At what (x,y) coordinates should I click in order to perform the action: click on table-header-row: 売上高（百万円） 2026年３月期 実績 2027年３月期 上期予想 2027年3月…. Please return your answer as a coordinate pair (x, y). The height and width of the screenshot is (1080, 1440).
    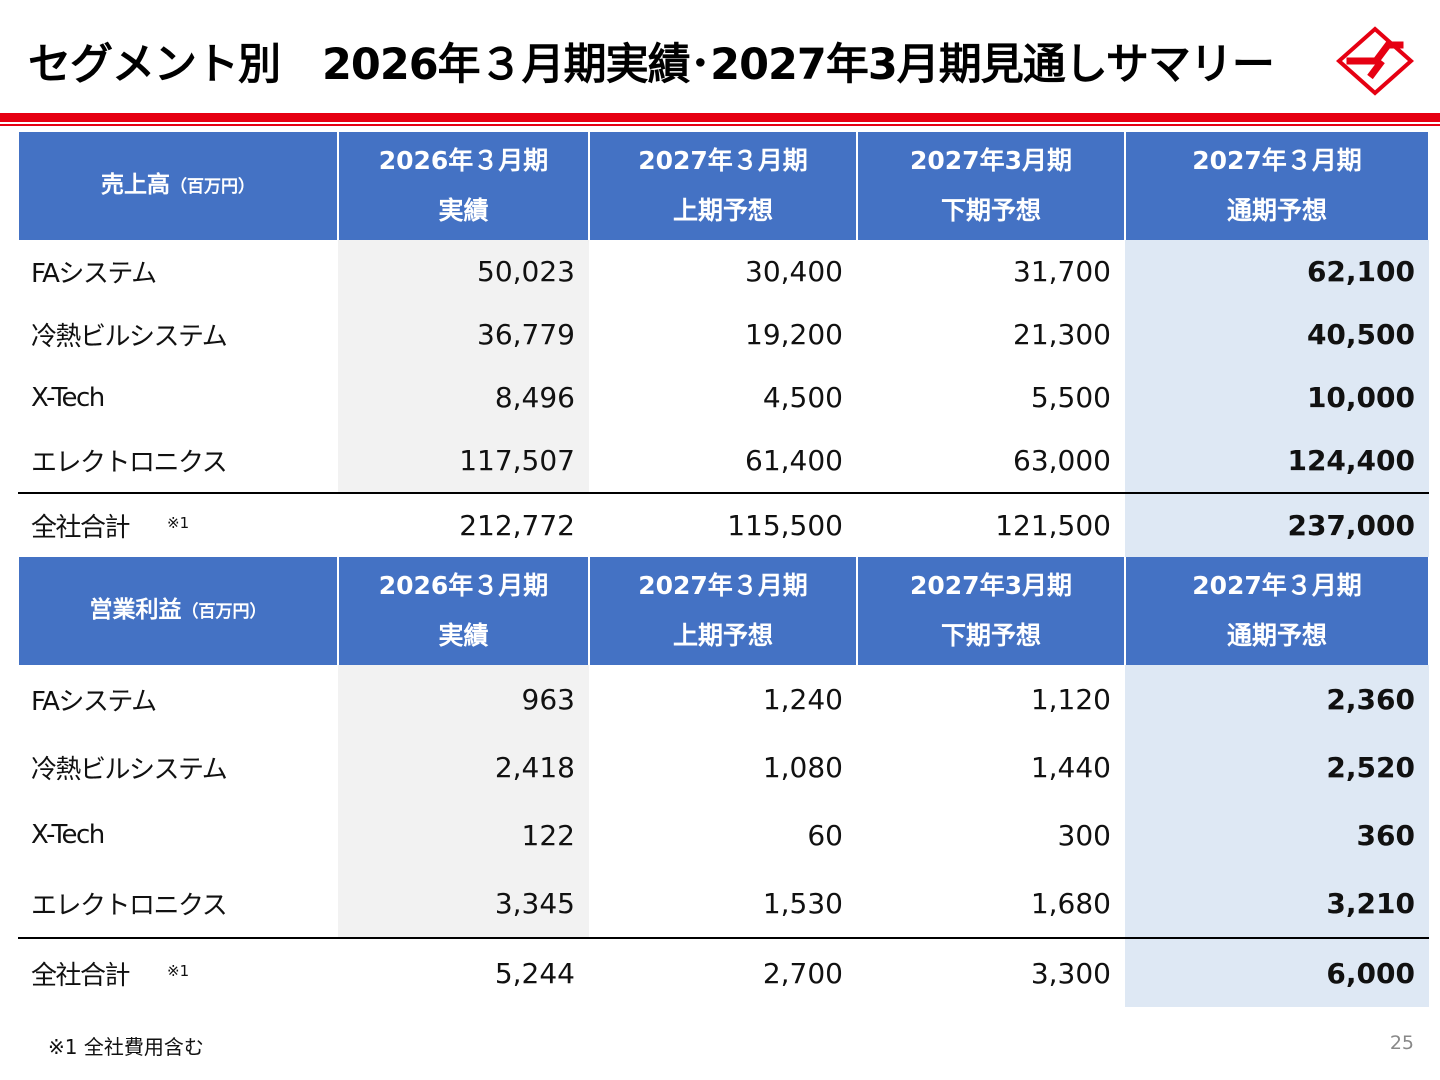
    Looking at the image, I should click on (723, 186).